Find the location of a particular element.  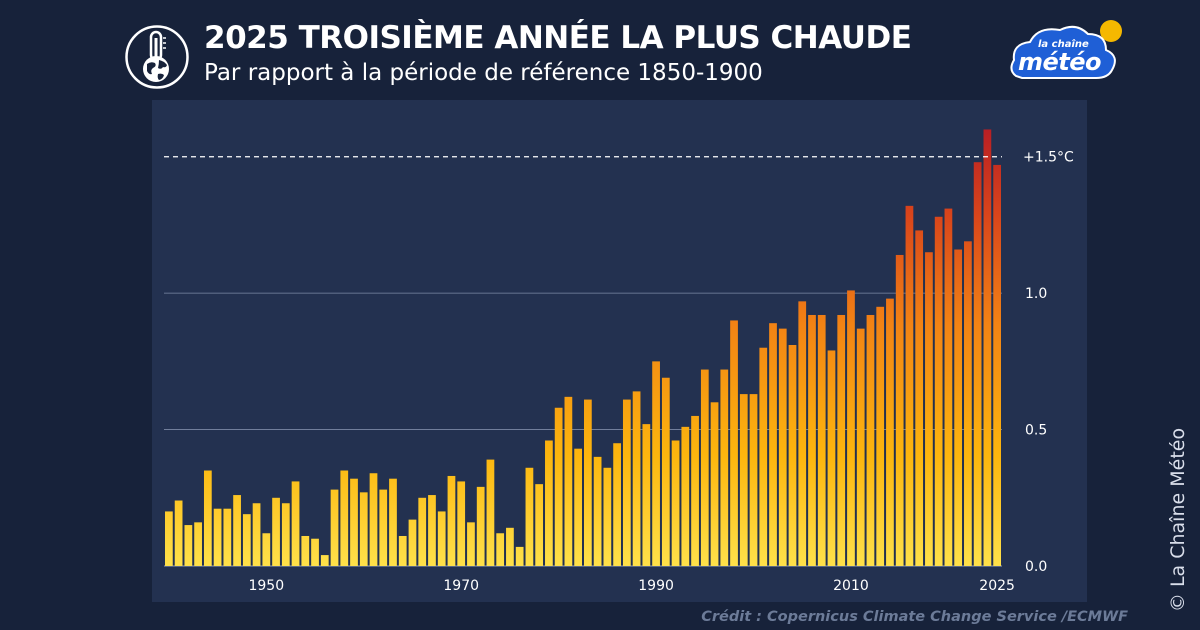

bar-1996 is located at coordinates (714, 484).